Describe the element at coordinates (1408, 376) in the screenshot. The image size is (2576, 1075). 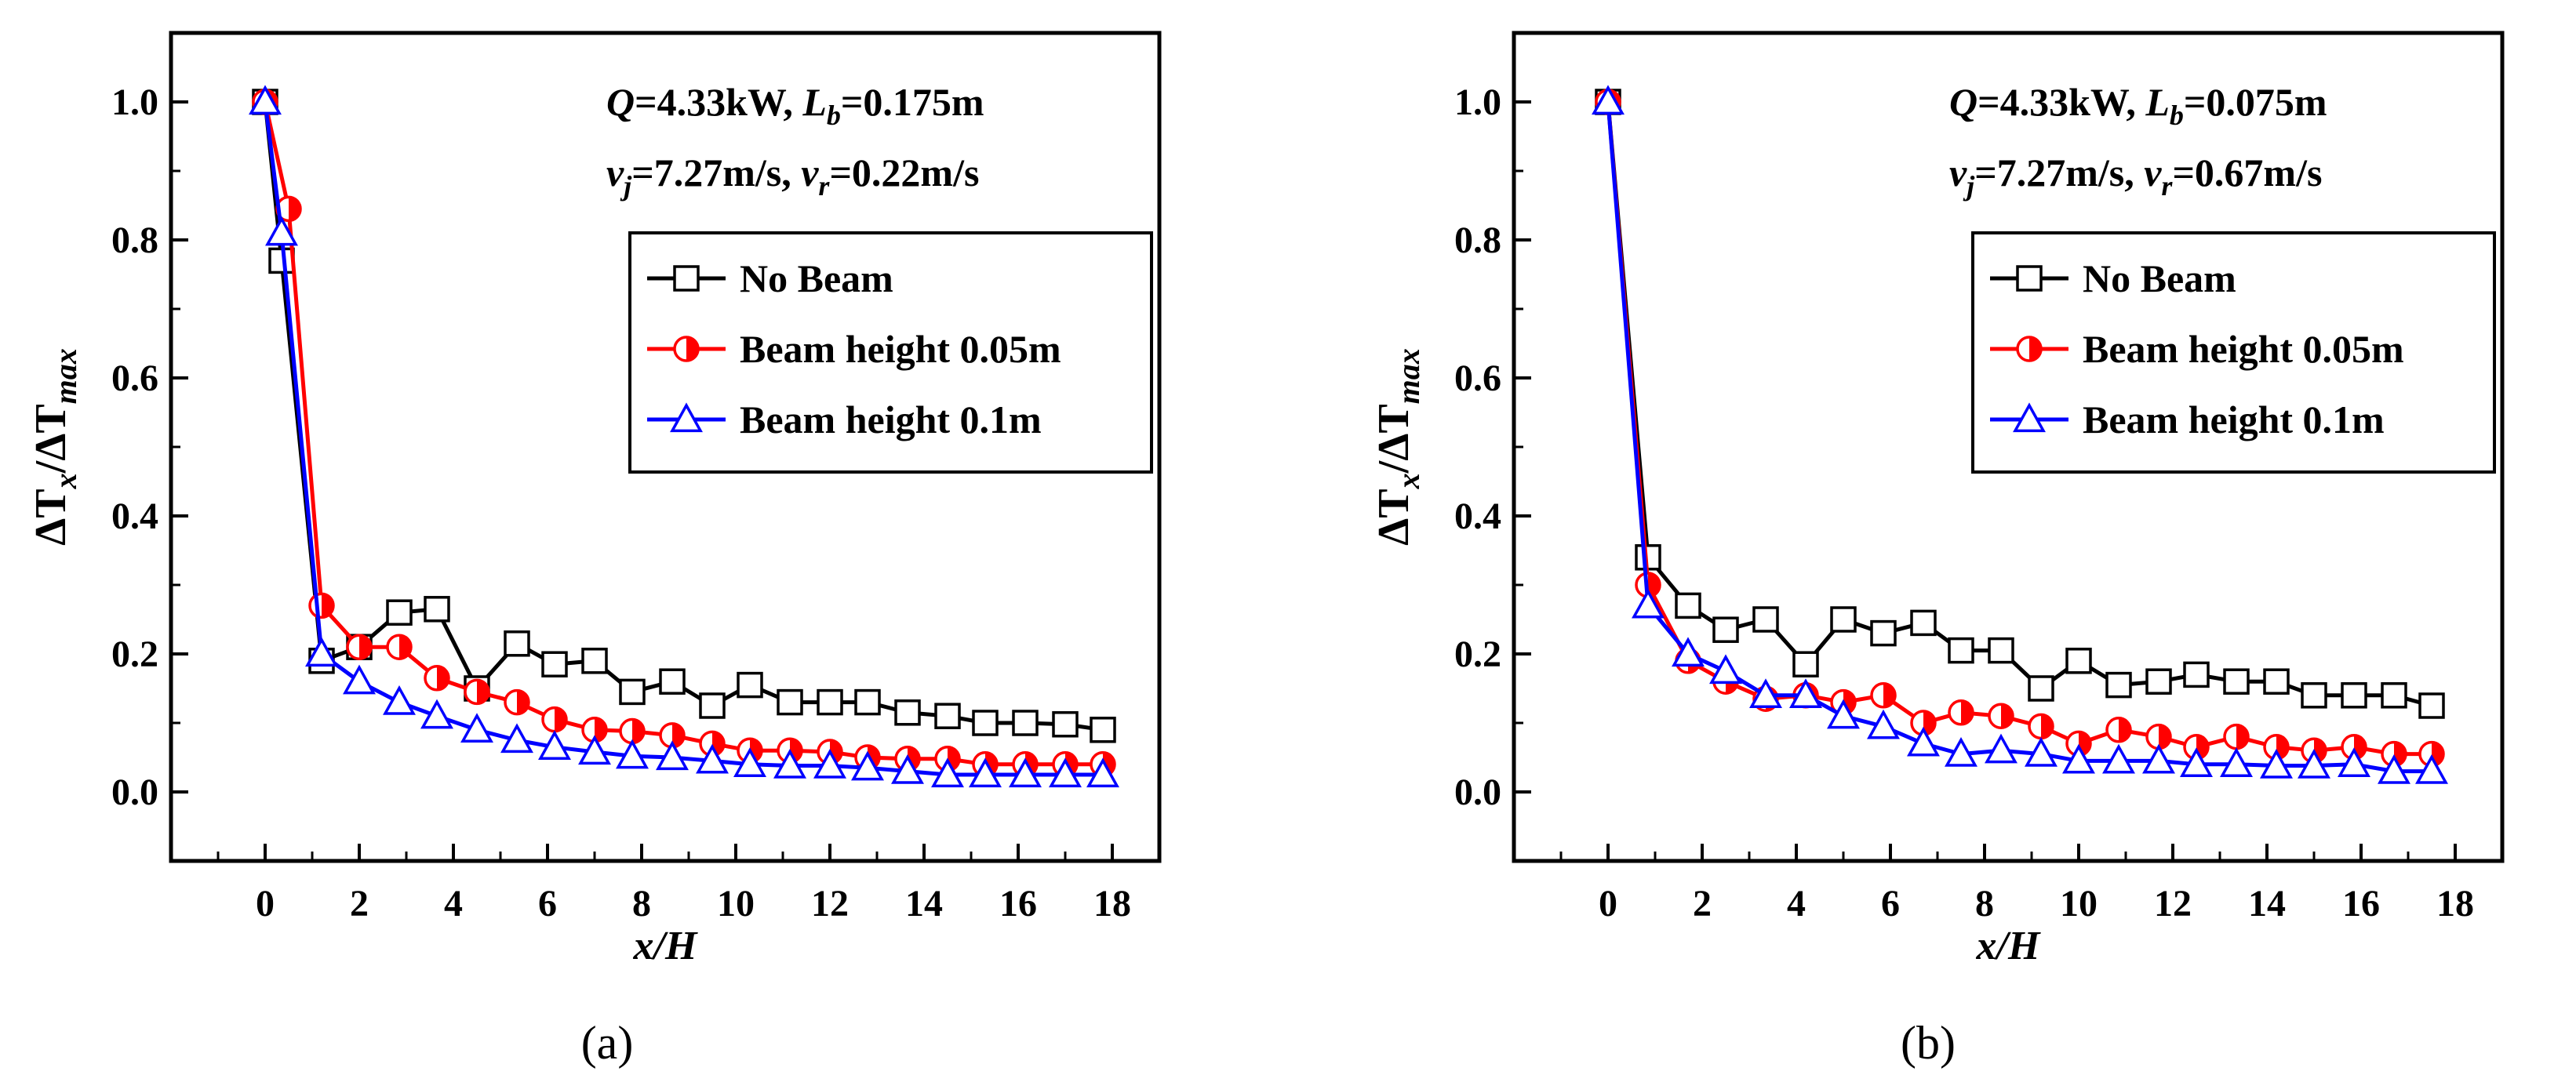
I see `y-label-sub: max` at that location.